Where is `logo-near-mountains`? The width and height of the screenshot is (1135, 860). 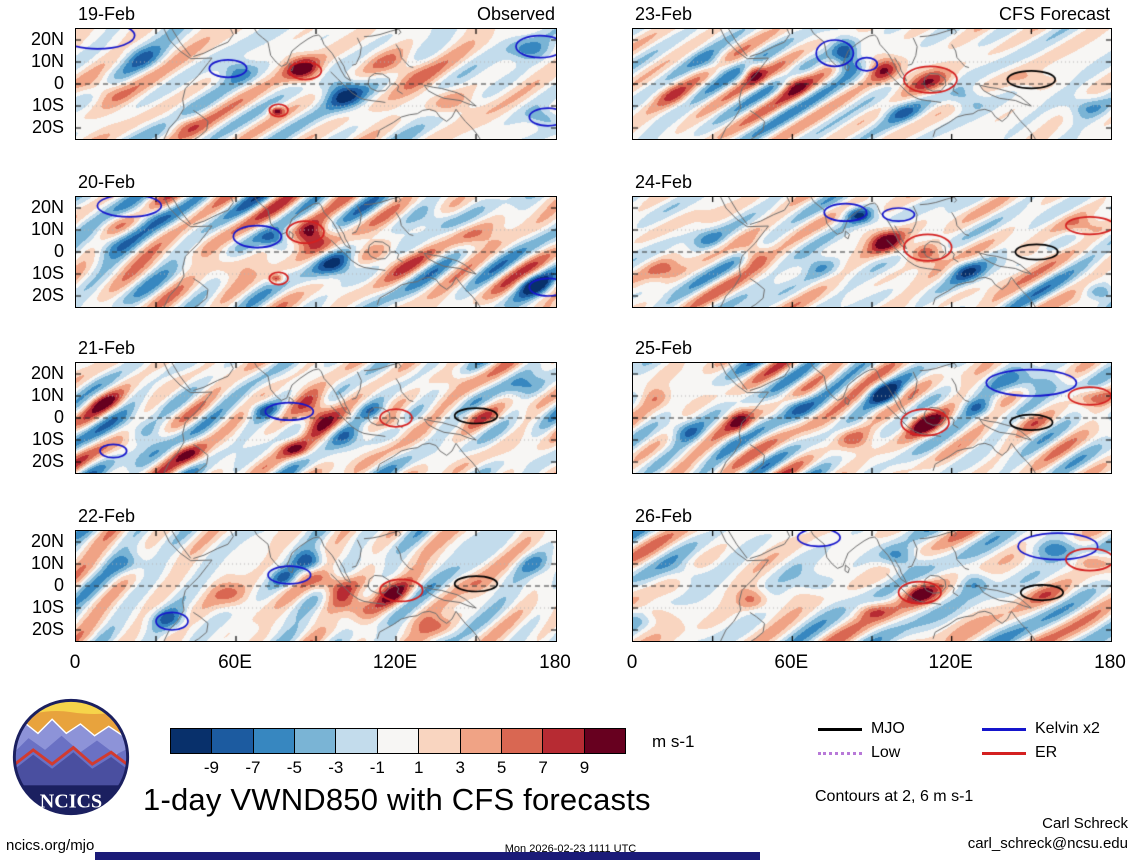
logo-near-mountains is located at coordinates (71, 771).